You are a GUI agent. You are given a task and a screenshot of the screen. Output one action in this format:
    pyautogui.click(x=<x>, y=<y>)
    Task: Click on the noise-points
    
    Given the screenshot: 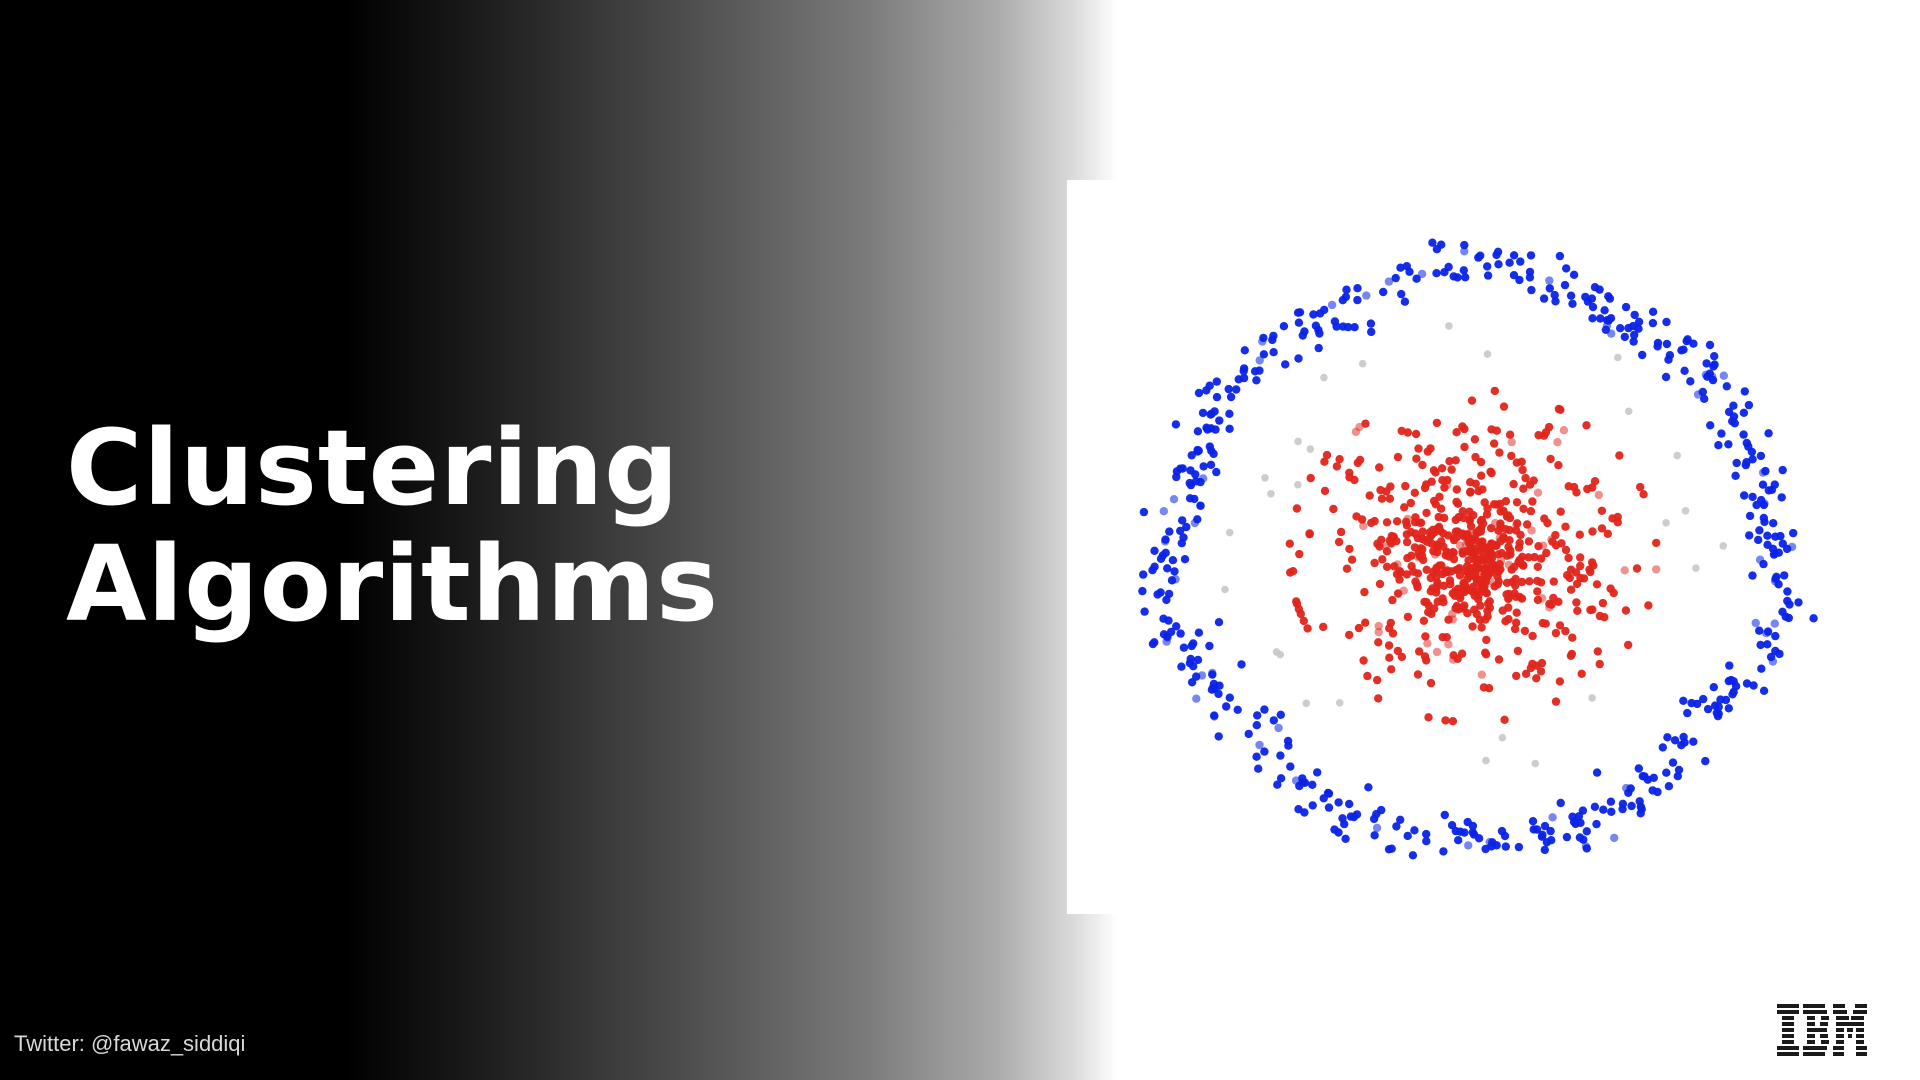 What is the action you would take?
    pyautogui.click(x=1474, y=545)
    